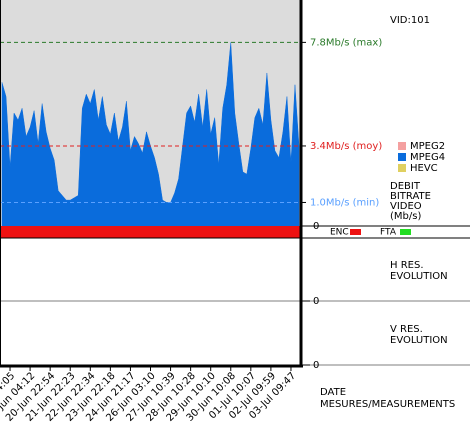 The height and width of the screenshot is (430, 470). I want to click on x-axis-title: MESURES/MEASUREMENTS, so click(387, 404).